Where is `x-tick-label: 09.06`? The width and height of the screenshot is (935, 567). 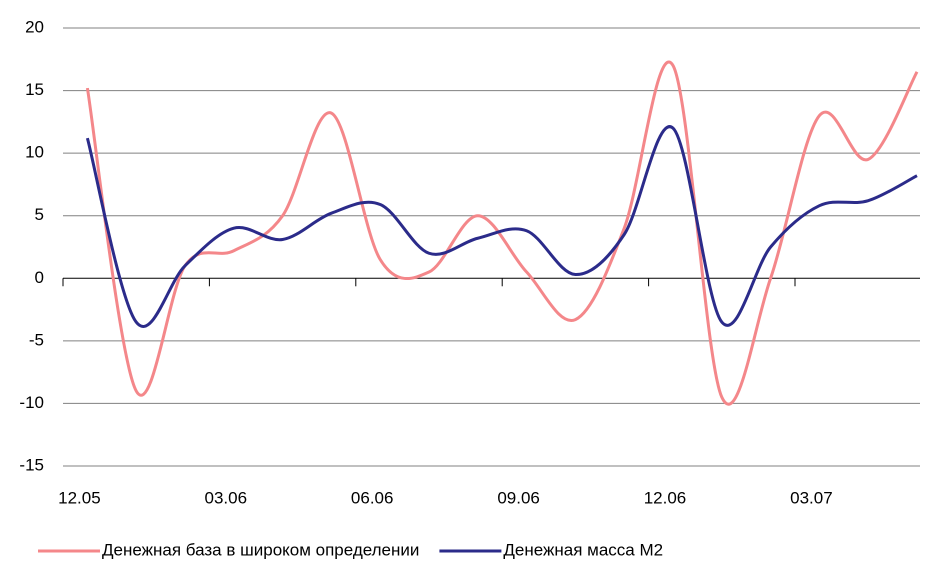 x-tick-label: 09.06 is located at coordinates (518, 497).